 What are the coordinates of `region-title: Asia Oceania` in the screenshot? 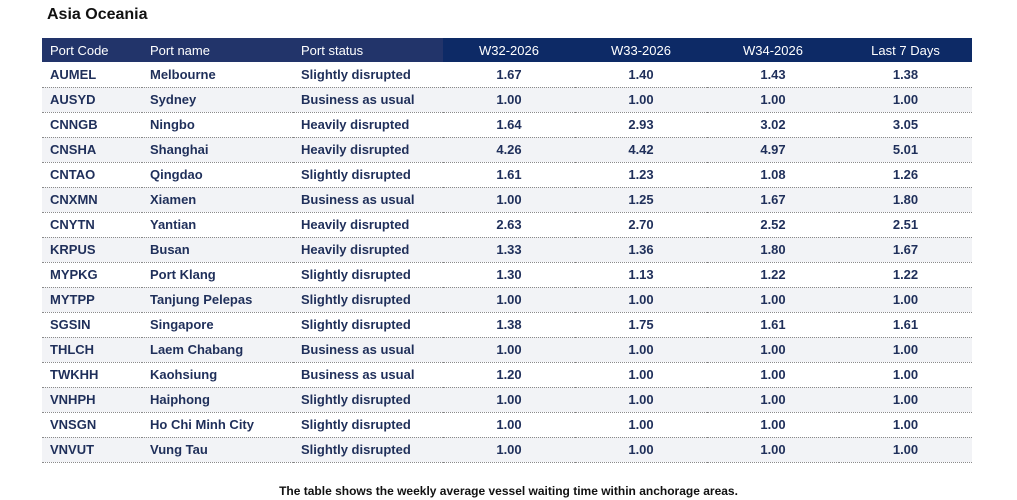 It's located at (97, 14).